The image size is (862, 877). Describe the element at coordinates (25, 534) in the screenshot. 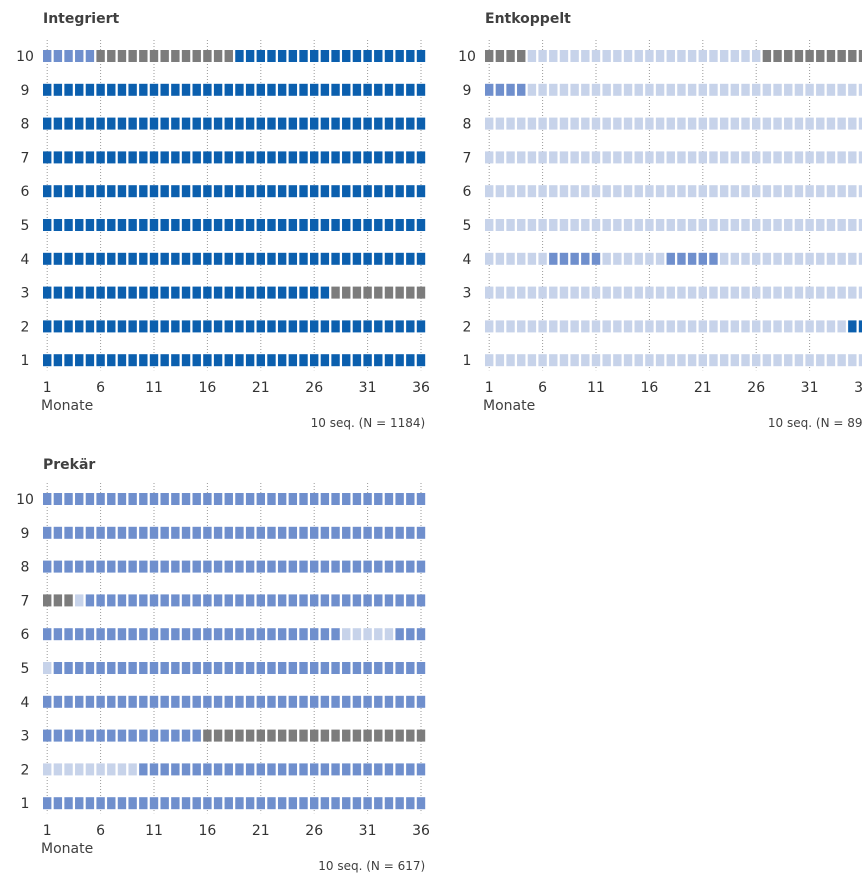

I see `row-label: 9` at that location.